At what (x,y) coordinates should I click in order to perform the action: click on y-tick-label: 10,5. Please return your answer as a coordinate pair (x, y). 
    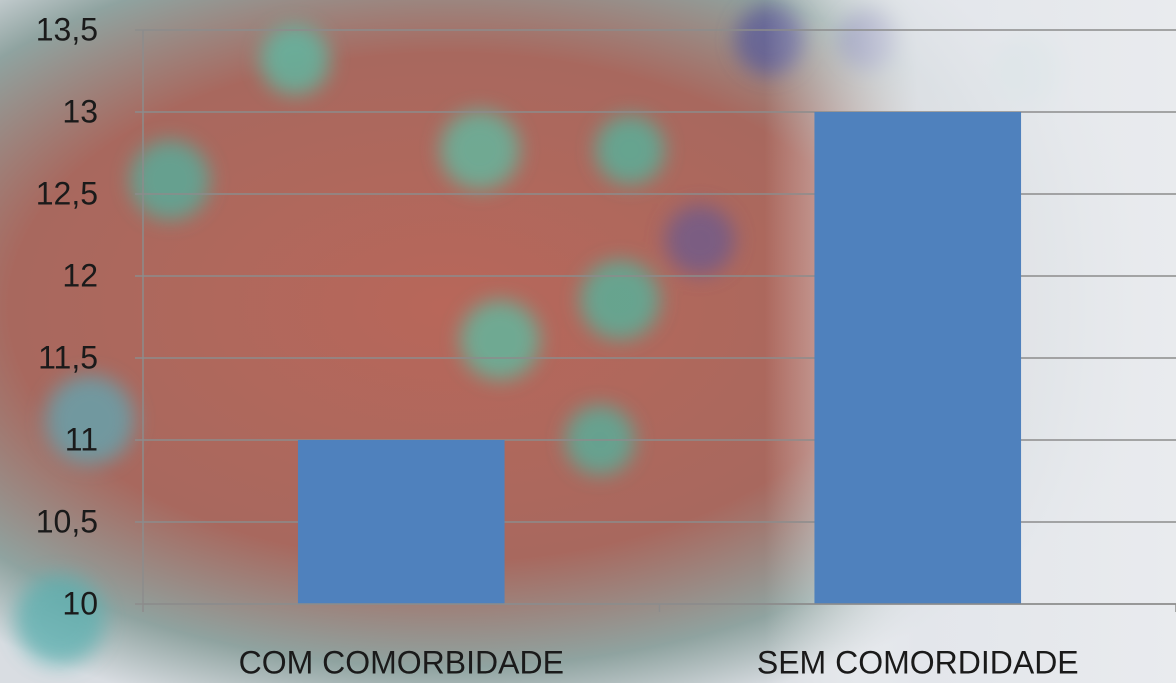
    Looking at the image, I should click on (67, 521).